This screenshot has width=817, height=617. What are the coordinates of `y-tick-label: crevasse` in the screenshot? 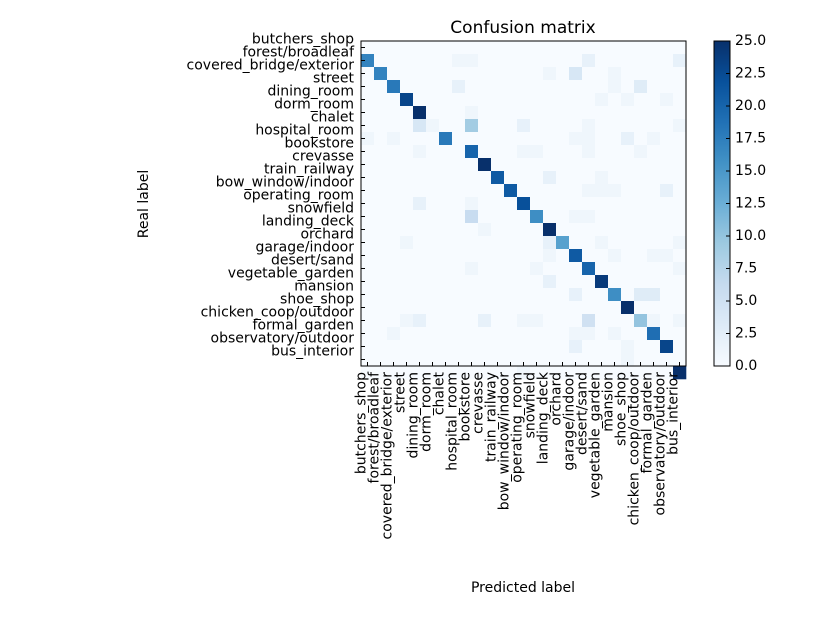 It's located at (323, 157).